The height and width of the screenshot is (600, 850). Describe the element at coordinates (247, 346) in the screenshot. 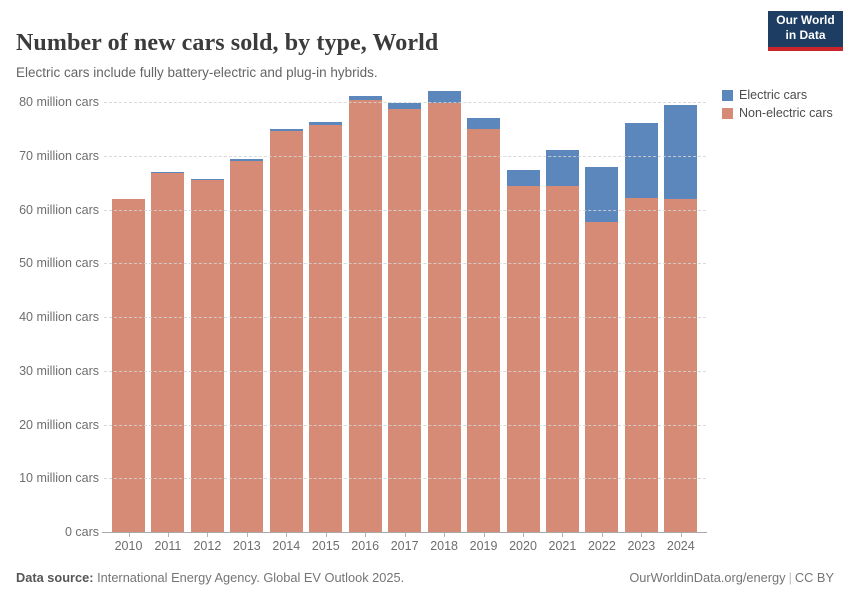

I see `bar-segment-nonelectric-2013` at that location.